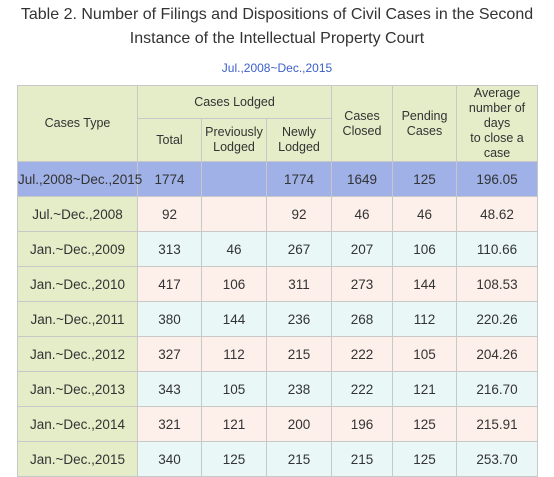 This screenshot has width=554, height=477. I want to click on header-newly-lodged: Newly Lodged, so click(299, 140).